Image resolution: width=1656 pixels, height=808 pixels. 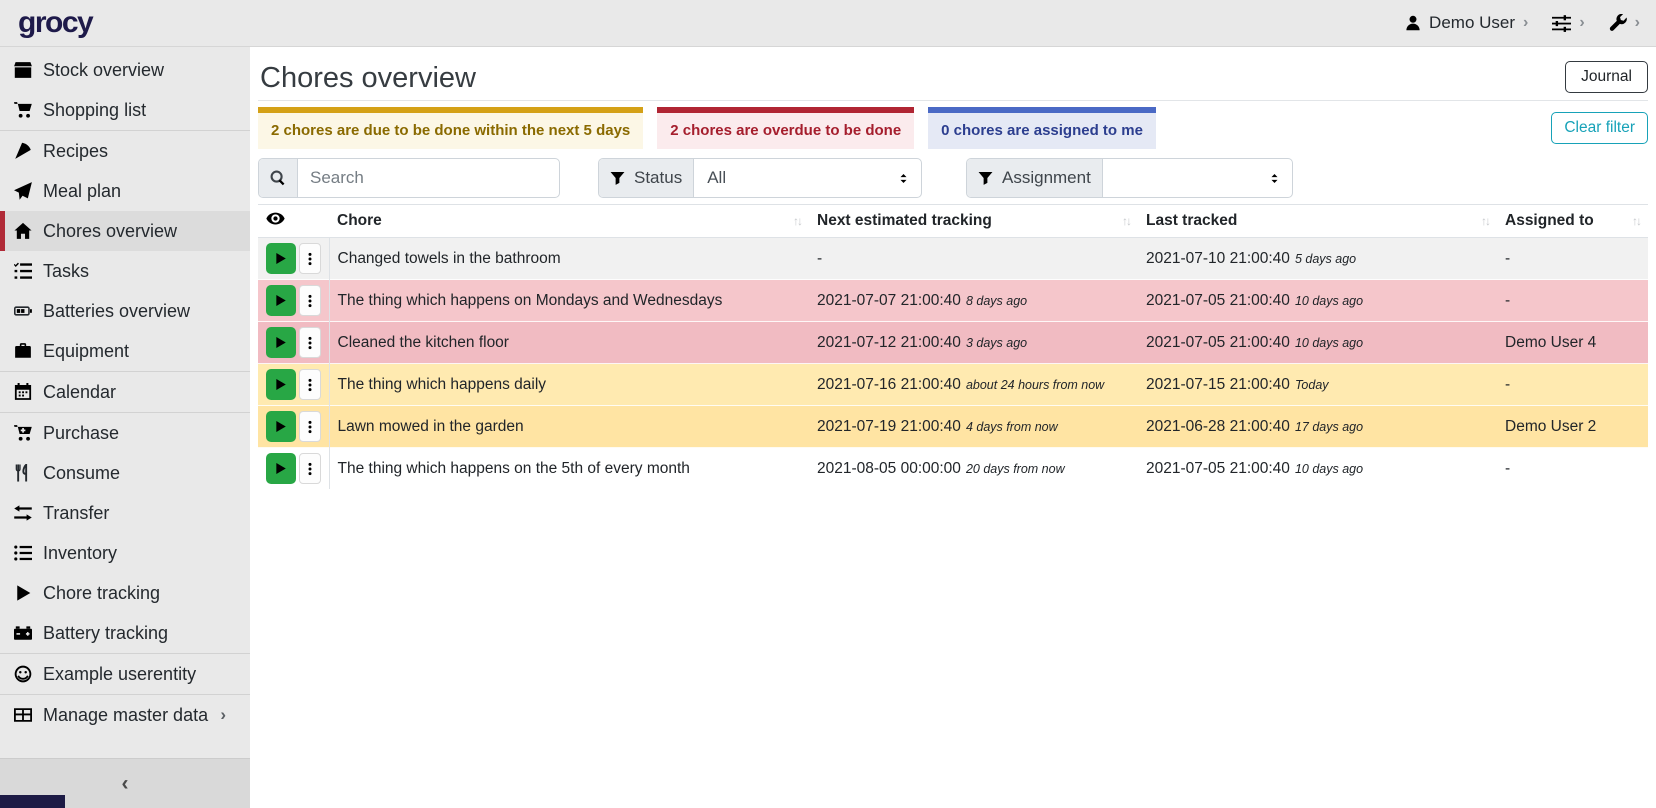 I want to click on sidebar-item-chore-tracking: Chore tracking, so click(x=125, y=593).